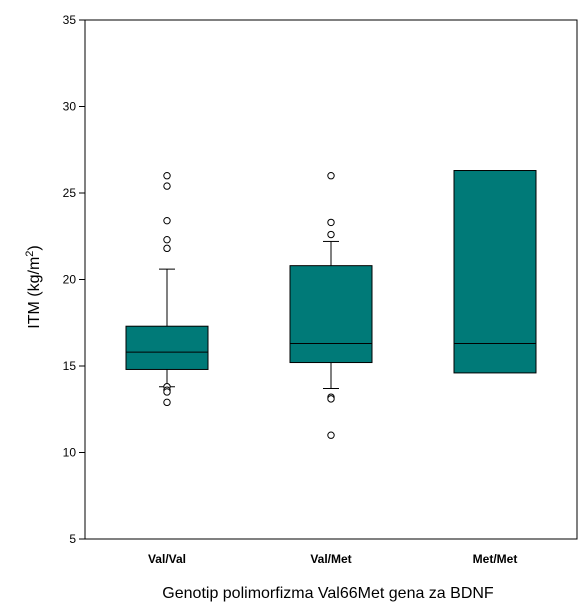 The height and width of the screenshot is (606, 584). Describe the element at coordinates (70, 453) in the screenshot. I see `y-tick-label: 10` at that location.